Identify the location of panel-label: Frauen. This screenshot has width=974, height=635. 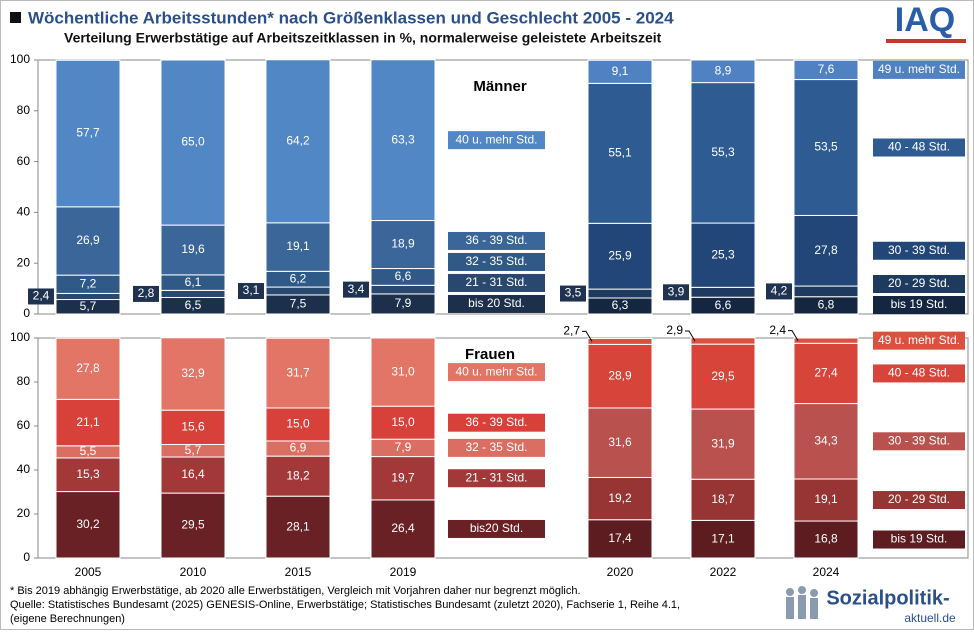
(490, 354).